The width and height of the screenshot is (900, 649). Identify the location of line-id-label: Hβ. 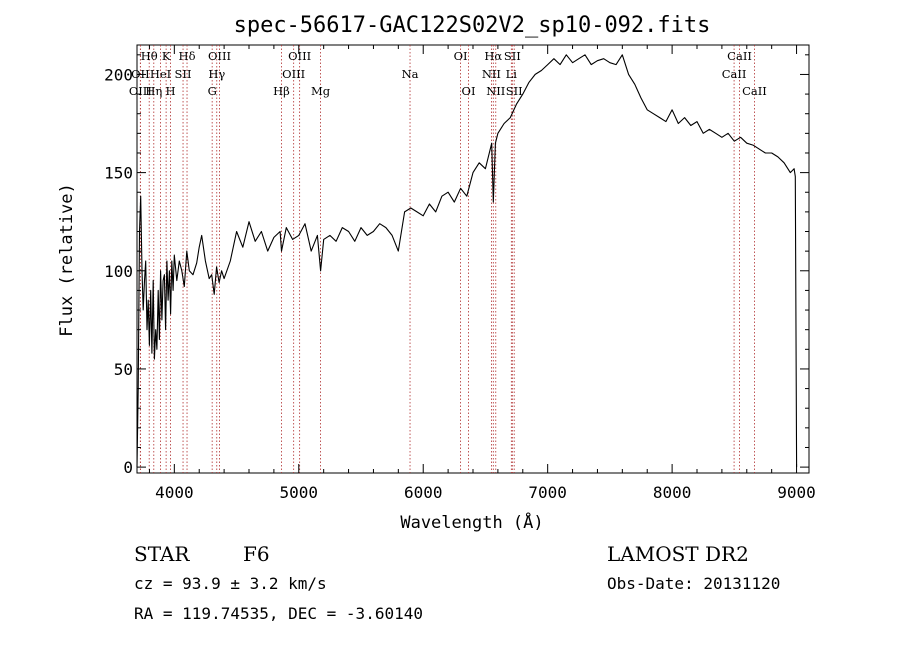
(281, 91).